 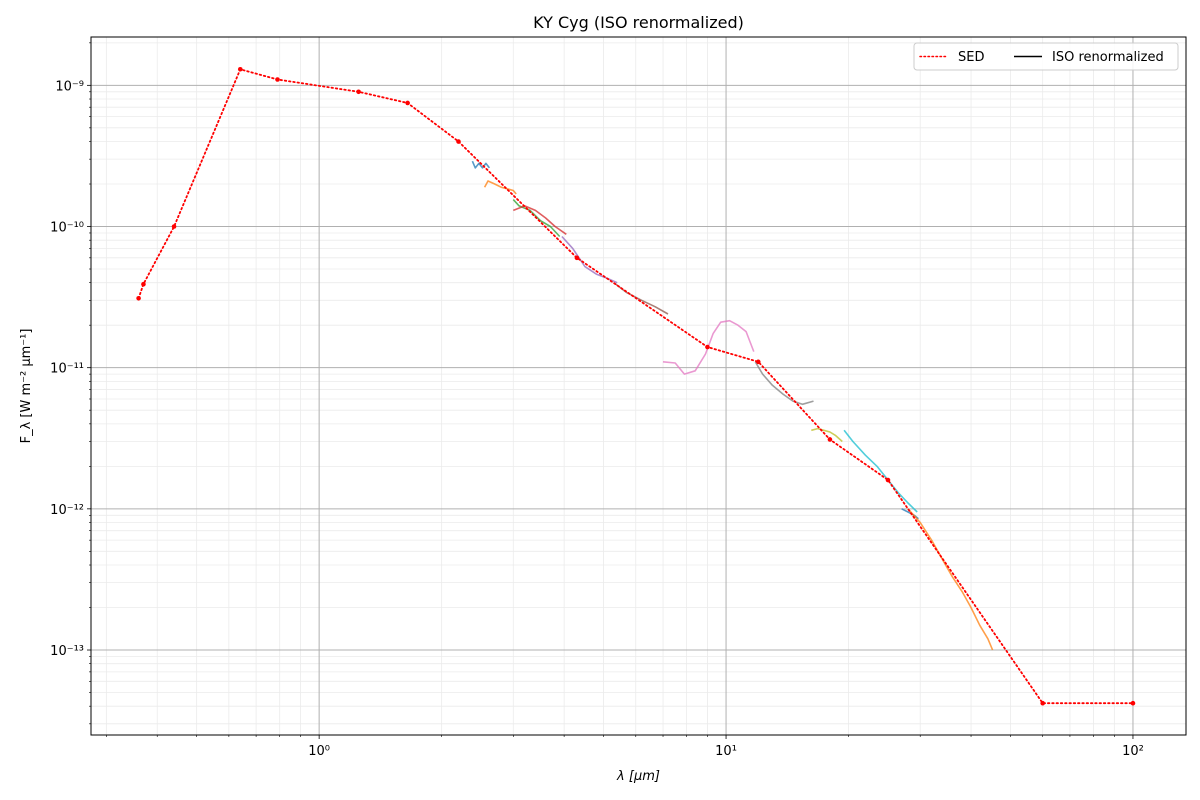 What do you see at coordinates (26, 386) in the screenshot?
I see `y-axis-label: F_λ [W m⁻² μm⁻¹]` at bounding box center [26, 386].